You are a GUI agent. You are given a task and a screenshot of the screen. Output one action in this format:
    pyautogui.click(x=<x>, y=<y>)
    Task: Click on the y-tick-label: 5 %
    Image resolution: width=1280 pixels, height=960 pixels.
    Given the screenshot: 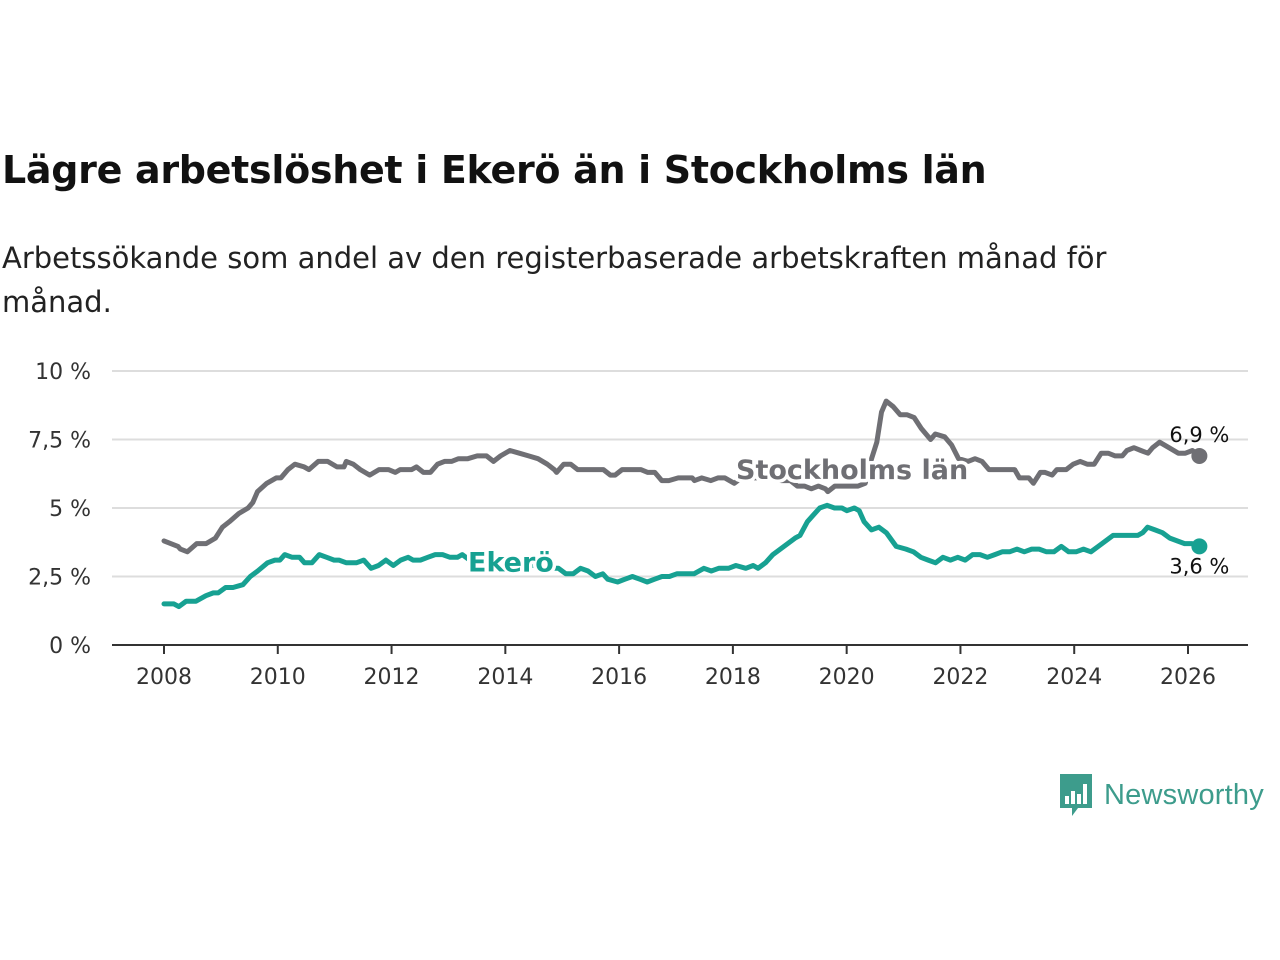 What is the action you would take?
    pyautogui.click(x=70, y=509)
    